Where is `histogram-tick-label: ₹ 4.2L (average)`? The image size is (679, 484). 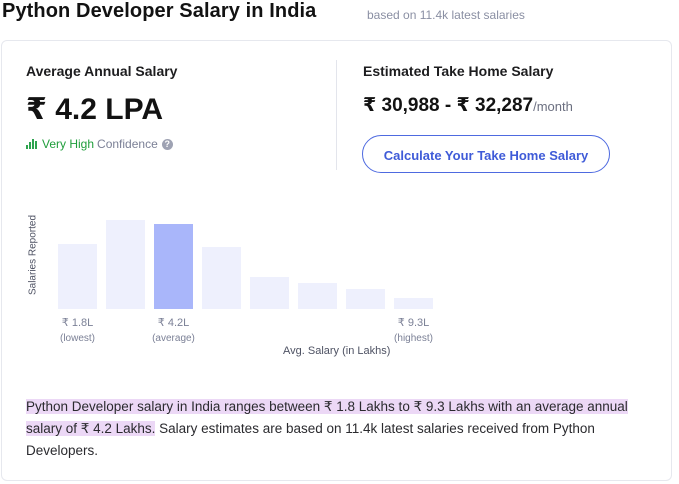
histogram-tick-label: ₹ 4.2L (average) is located at coordinates (174, 331).